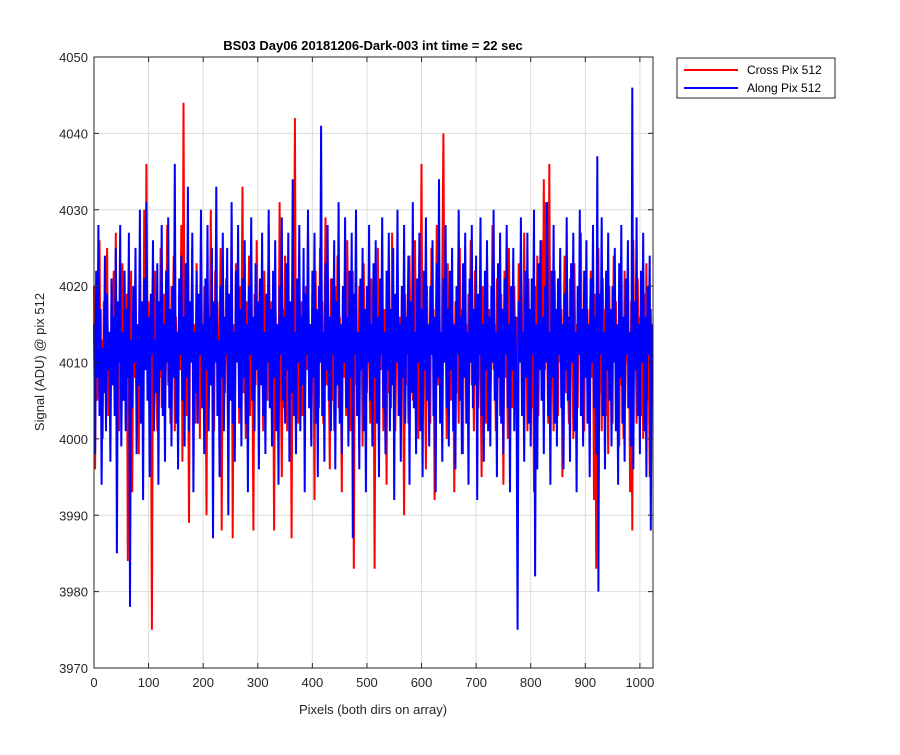 The width and height of the screenshot is (900, 755). Describe the element at coordinates (784, 70) in the screenshot. I see `legend-label-cross-pix: Cross Pix 512` at that location.